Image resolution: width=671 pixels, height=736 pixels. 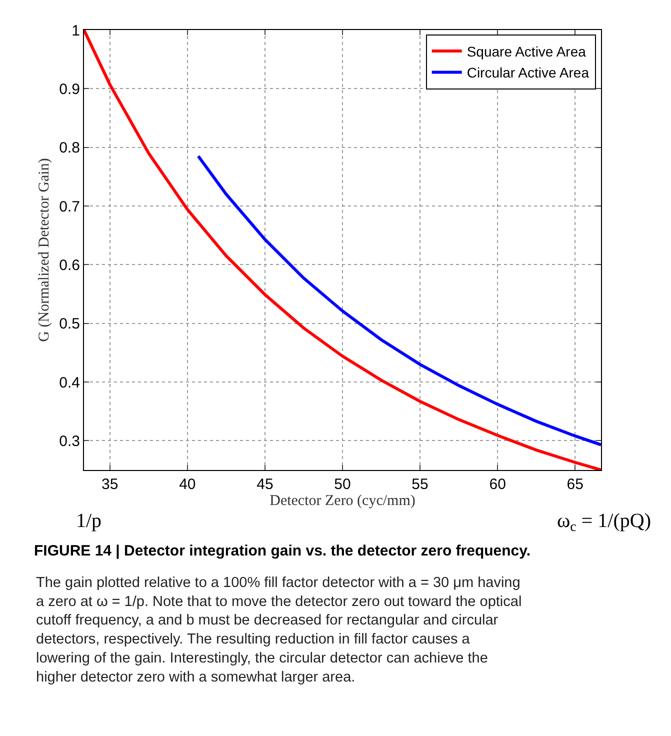 I want to click on text: 1/p, so click(x=89, y=521).